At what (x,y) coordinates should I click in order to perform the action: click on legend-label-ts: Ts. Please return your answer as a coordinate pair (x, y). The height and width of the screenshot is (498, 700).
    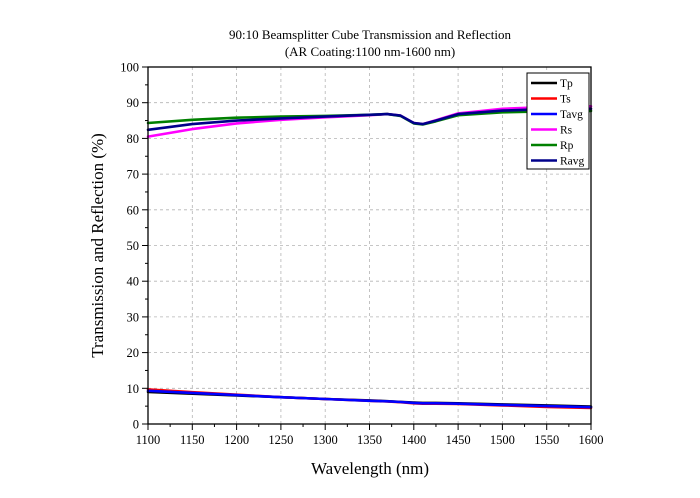
    Looking at the image, I should click on (565, 100).